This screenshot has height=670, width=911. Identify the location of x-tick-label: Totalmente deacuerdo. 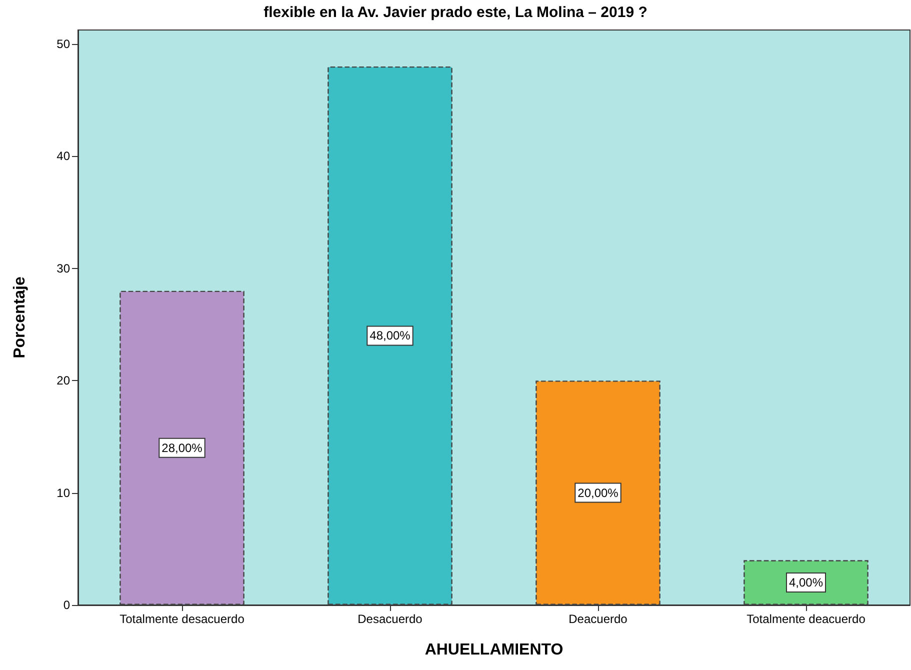
(806, 619).